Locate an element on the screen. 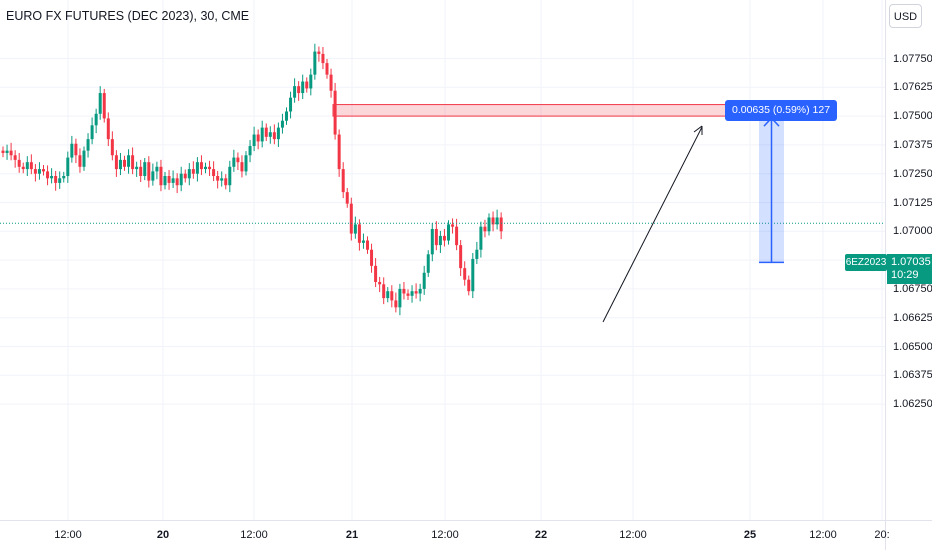 Image resolution: width=932 pixels, height=550 pixels. price-tick-label: 1.06750 is located at coordinates (912, 288).